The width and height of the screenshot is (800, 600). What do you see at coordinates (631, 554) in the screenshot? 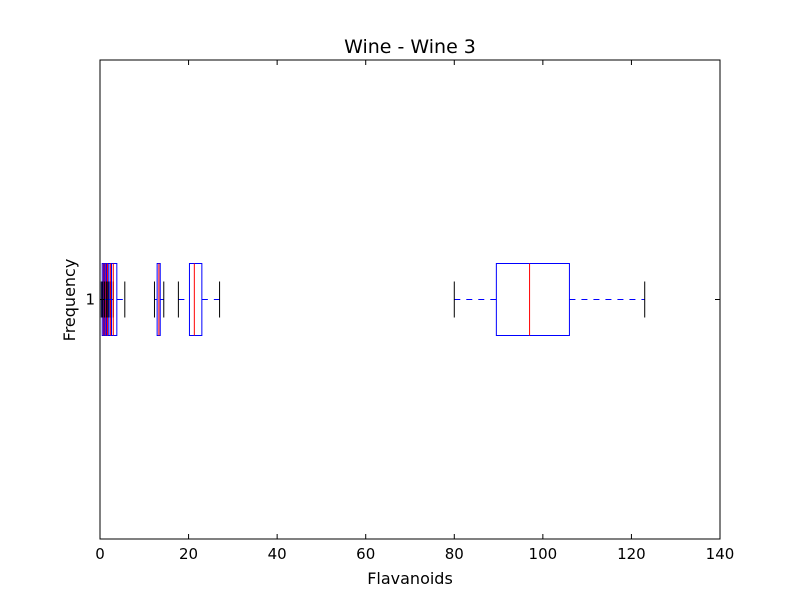
I see `x-tick-label: 120` at bounding box center [631, 554].